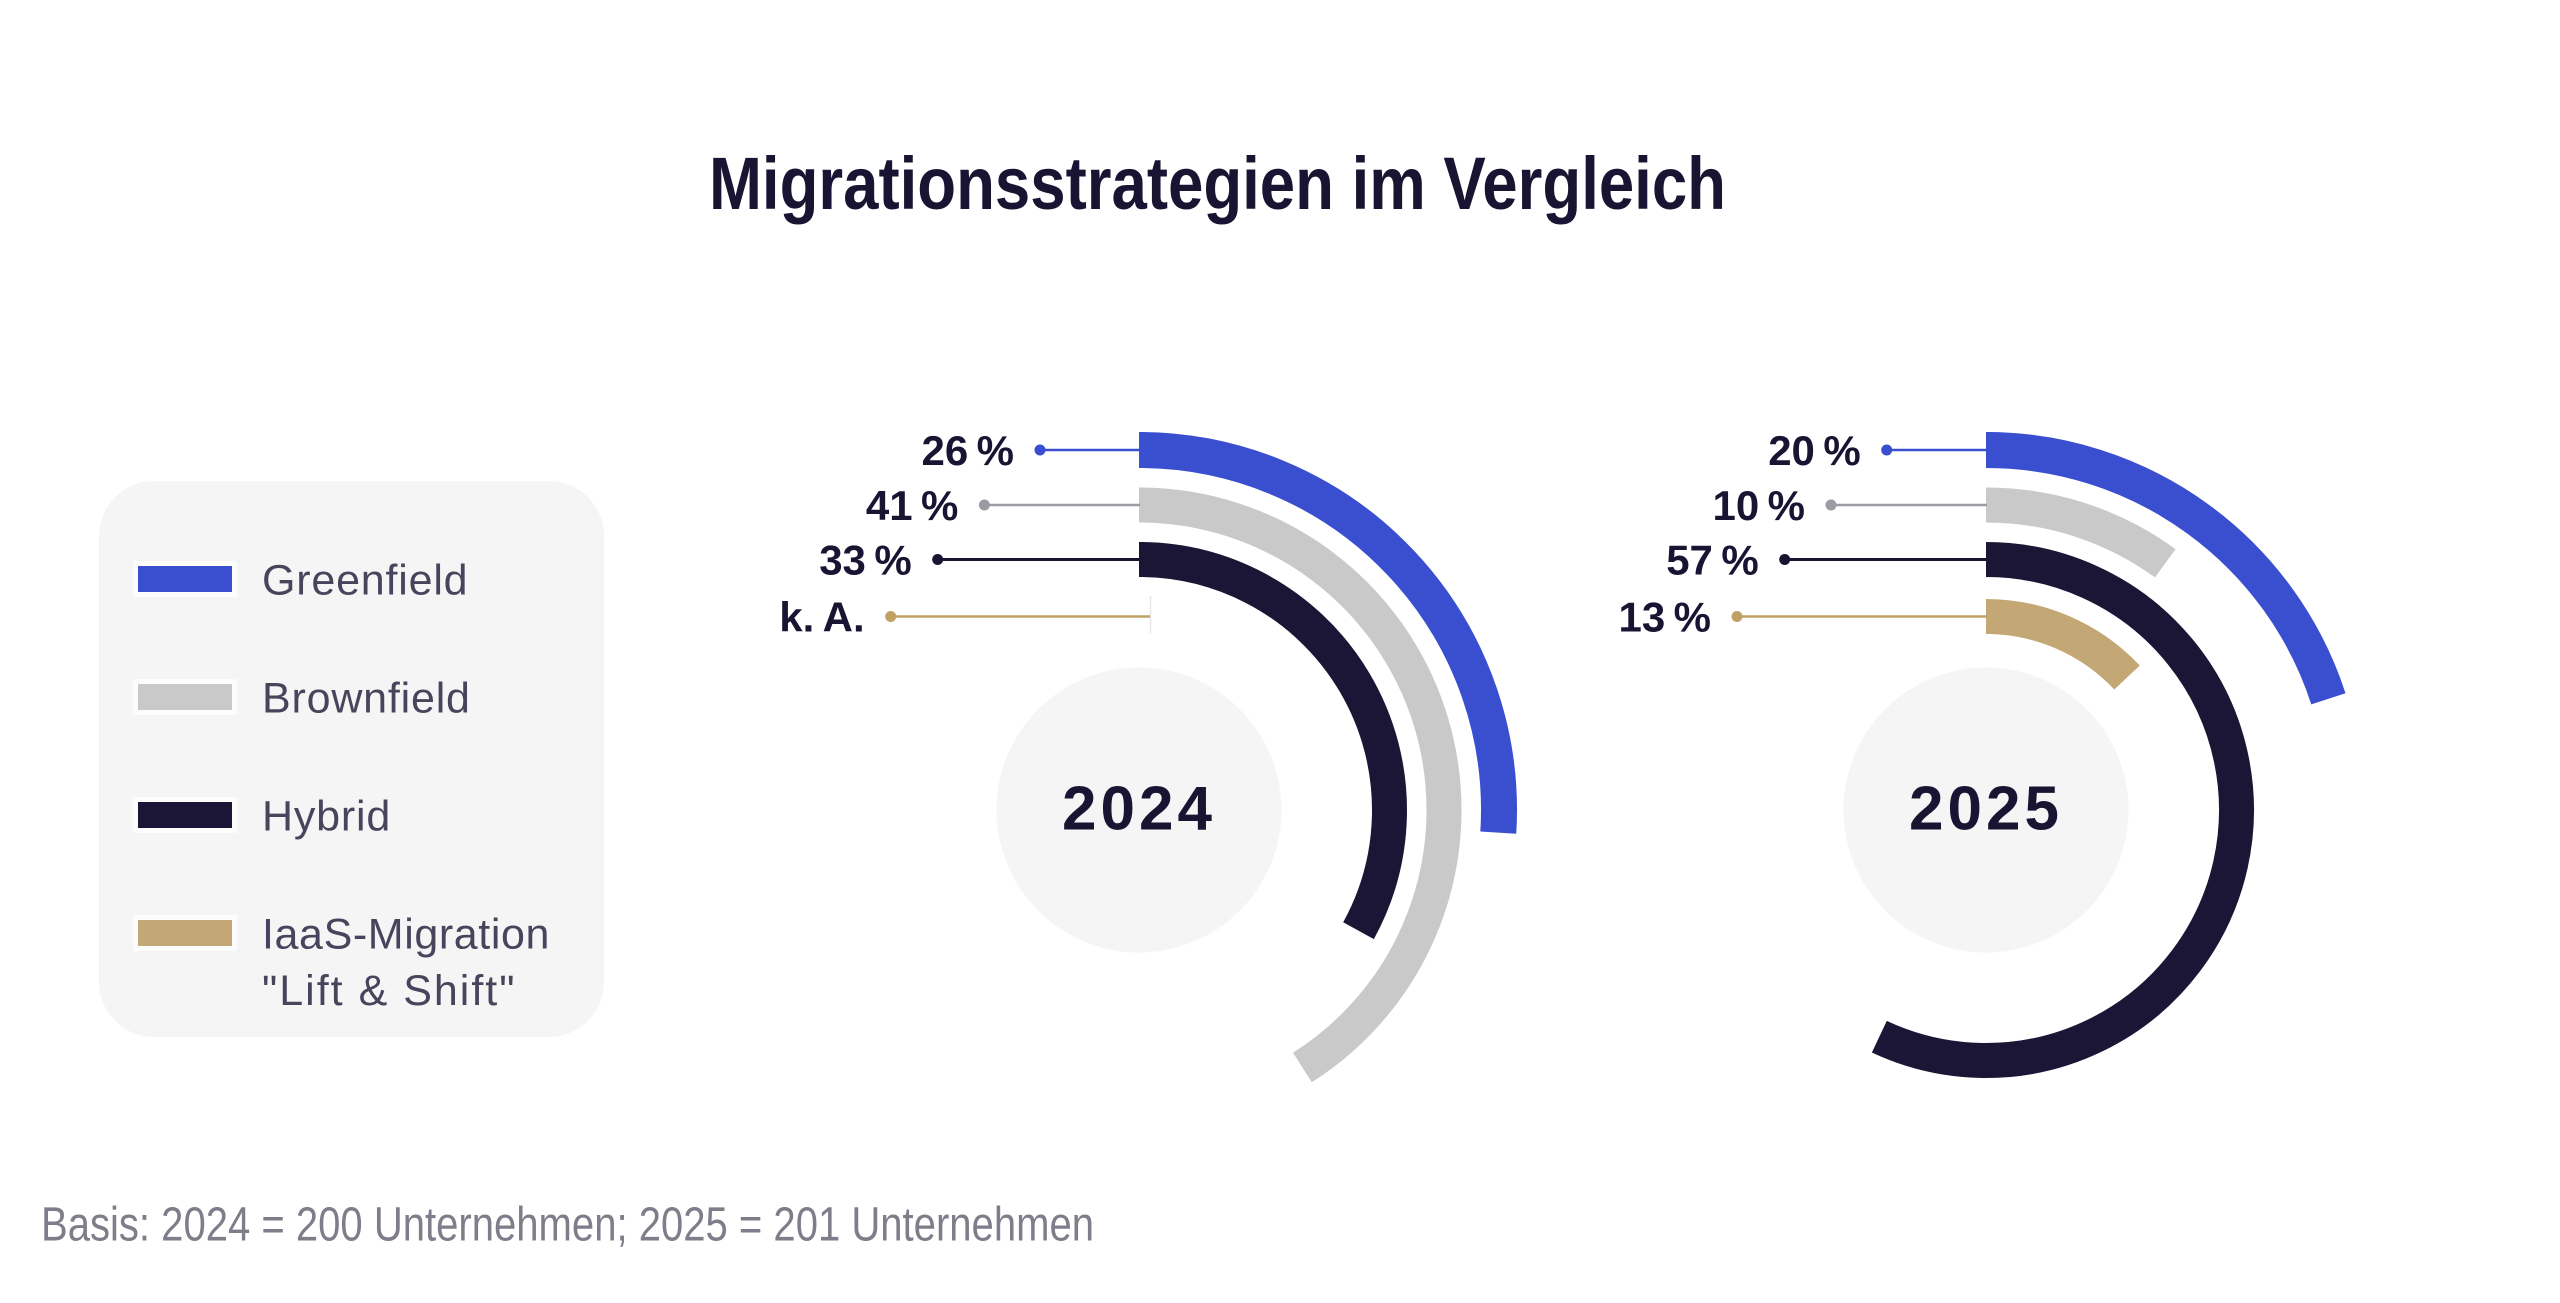  Describe the element at coordinates (365, 581) in the screenshot. I see `svg-text: Greenfield` at that location.